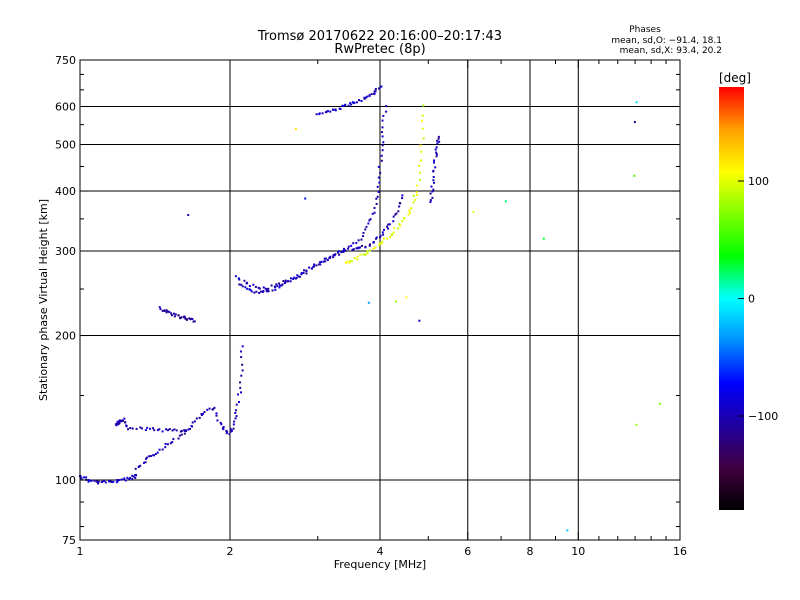  I want to click on phase-colorbar: 100 0 −100, so click(748, 298).